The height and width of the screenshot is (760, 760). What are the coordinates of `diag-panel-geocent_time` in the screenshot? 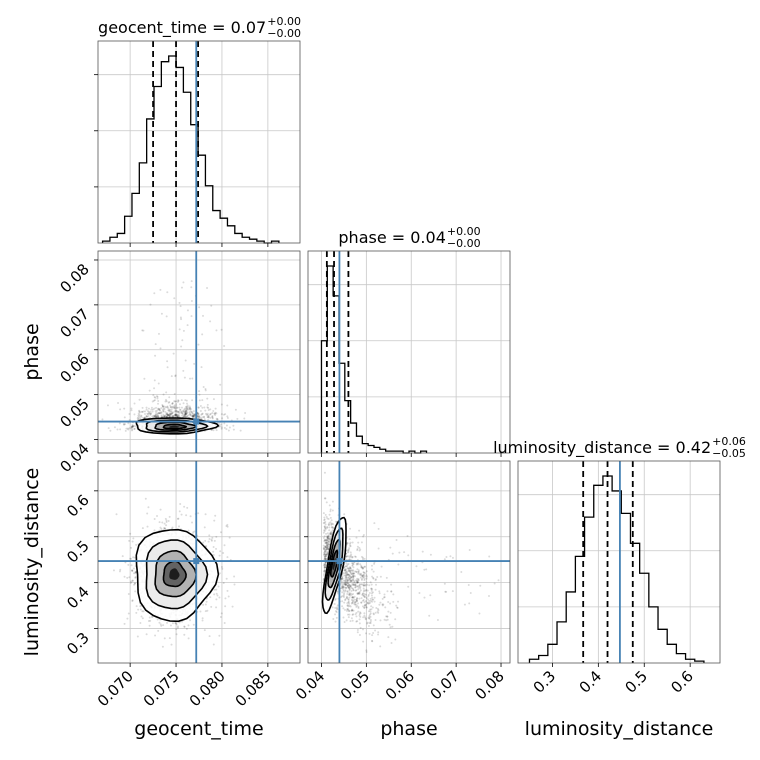 It's located at (197, 143).